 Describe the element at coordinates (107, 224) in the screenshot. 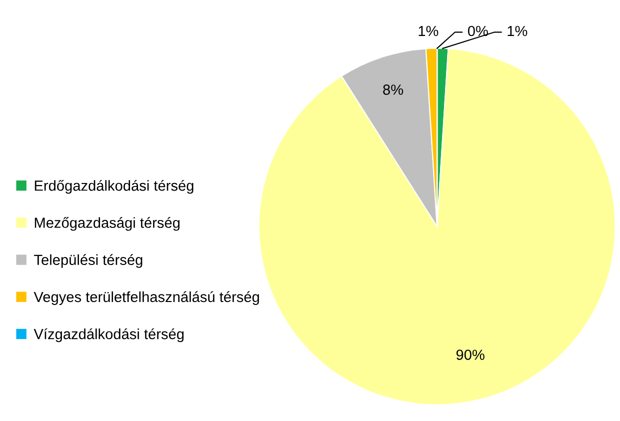

I see `legend-label: Mezőgazdasági térség` at that location.